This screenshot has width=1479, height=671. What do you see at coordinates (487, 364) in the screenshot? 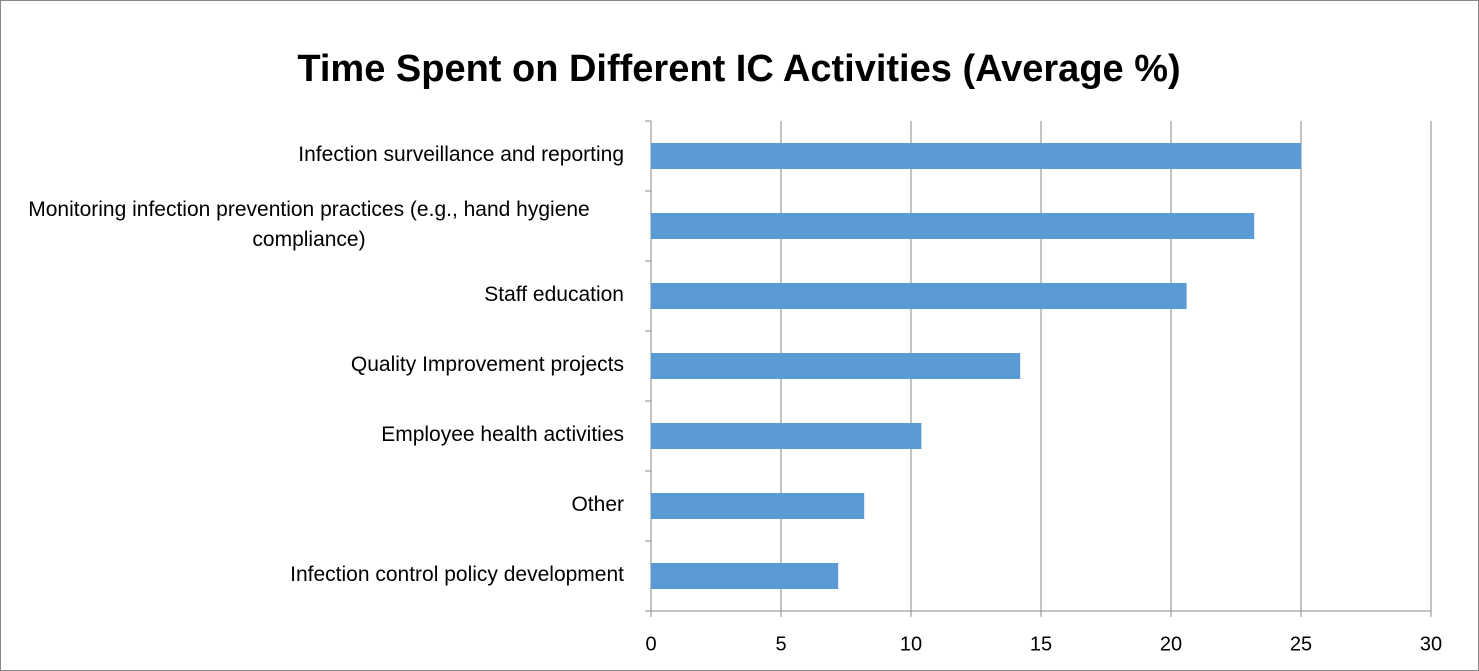
I see `y-tick-label: Quality Improvement projects` at bounding box center [487, 364].